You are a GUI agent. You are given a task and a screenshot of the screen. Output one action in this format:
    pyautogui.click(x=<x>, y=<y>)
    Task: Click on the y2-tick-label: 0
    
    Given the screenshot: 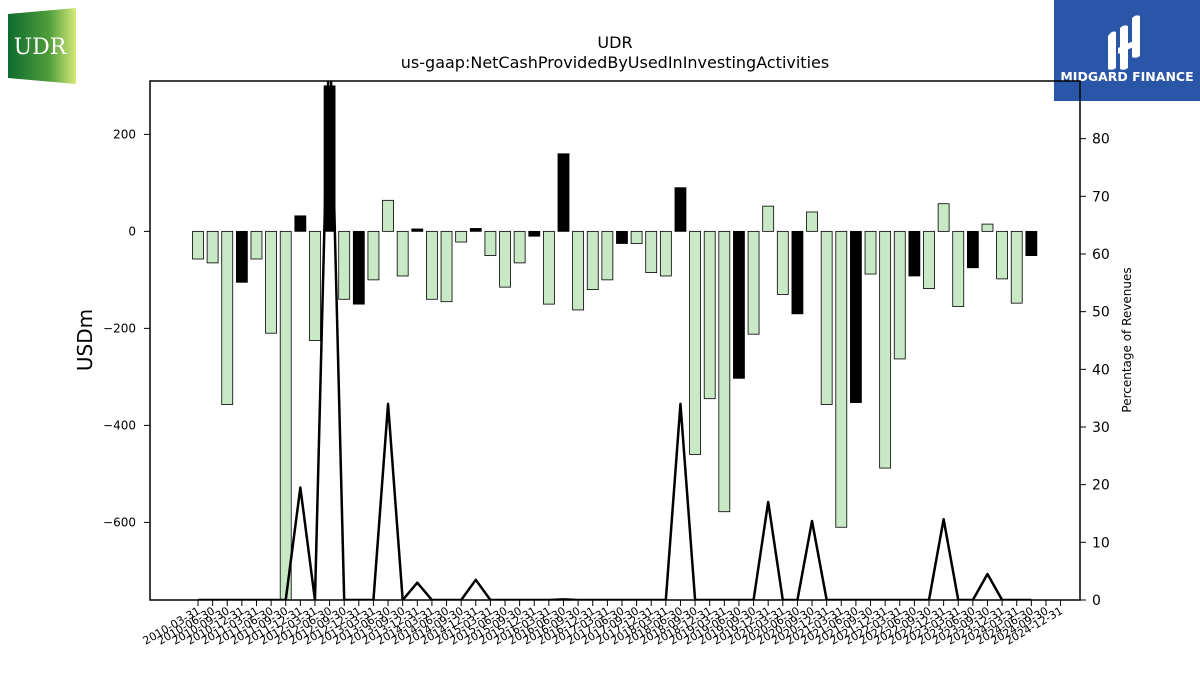 What is the action you would take?
    pyautogui.click(x=1096, y=601)
    